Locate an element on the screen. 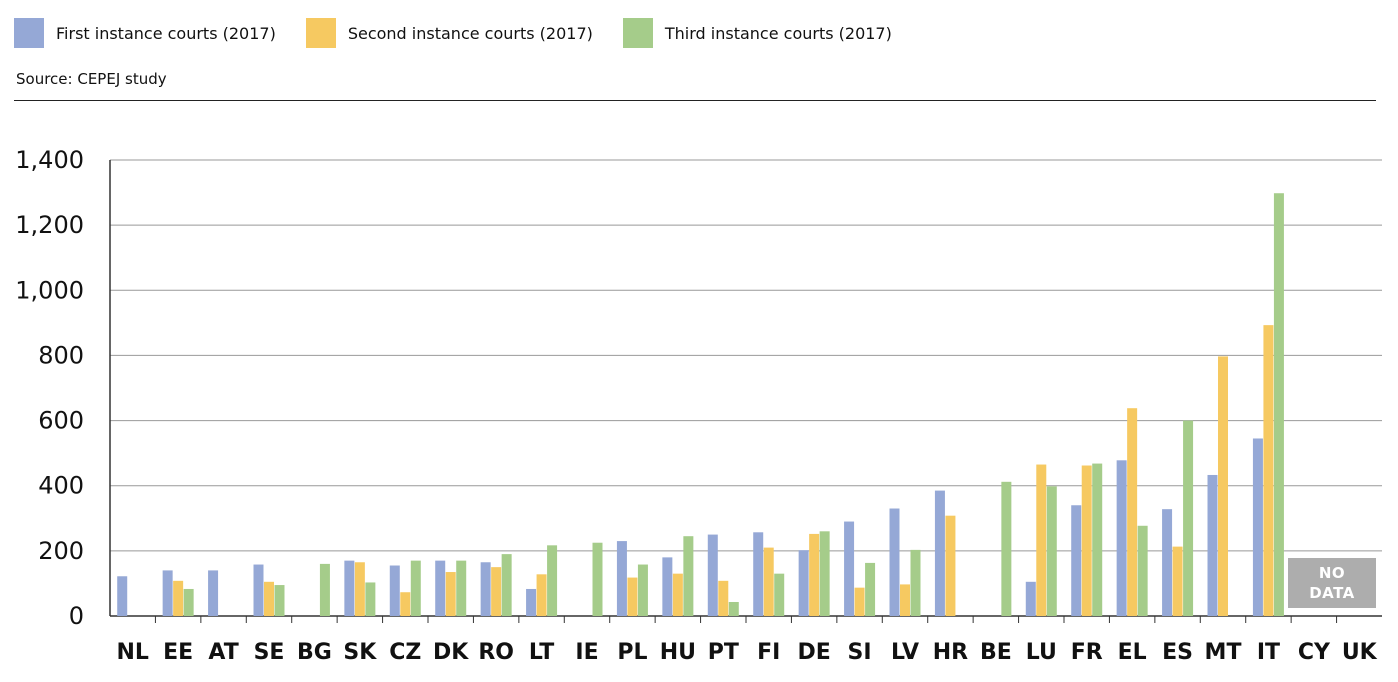 This screenshot has height=682, width=1398. legend-label-second-instance: Second instance courts (2017) is located at coordinates (470, 33).